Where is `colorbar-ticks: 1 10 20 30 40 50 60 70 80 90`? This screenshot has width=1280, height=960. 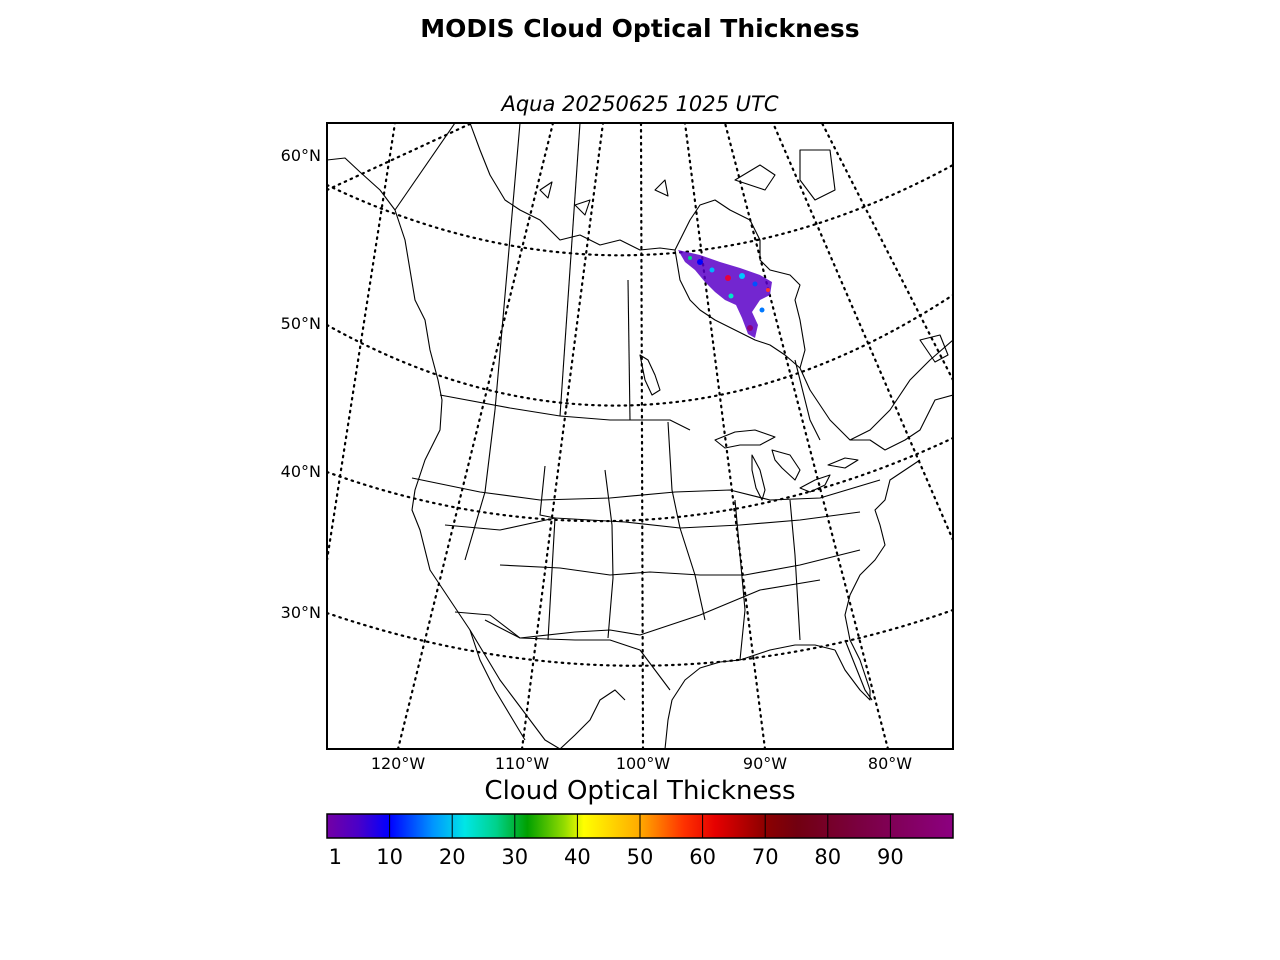 colorbar-ticks: 1 10 20 30 40 50 60 70 80 90 is located at coordinates (616, 841).